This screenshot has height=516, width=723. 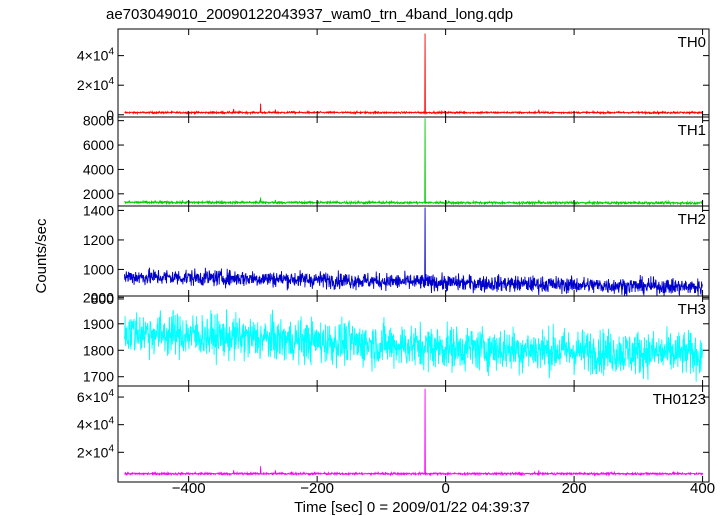 What do you see at coordinates (679, 399) in the screenshot?
I see `panel-label: TH0123` at bounding box center [679, 399].